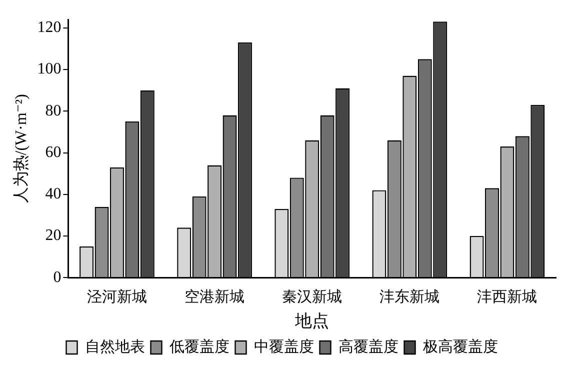 The height and width of the screenshot is (373, 574). What do you see at coordinates (199, 347) in the screenshot?
I see `legend-label: 低覆盖度` at bounding box center [199, 347].